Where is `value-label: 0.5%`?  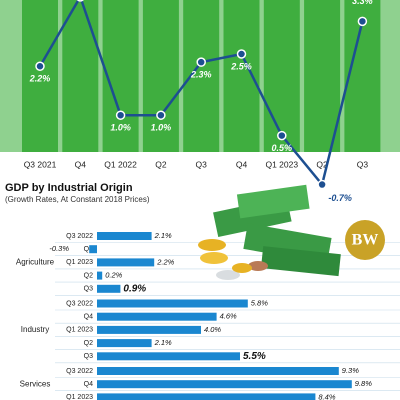 value-label: 0.5% is located at coordinates (282, 148).